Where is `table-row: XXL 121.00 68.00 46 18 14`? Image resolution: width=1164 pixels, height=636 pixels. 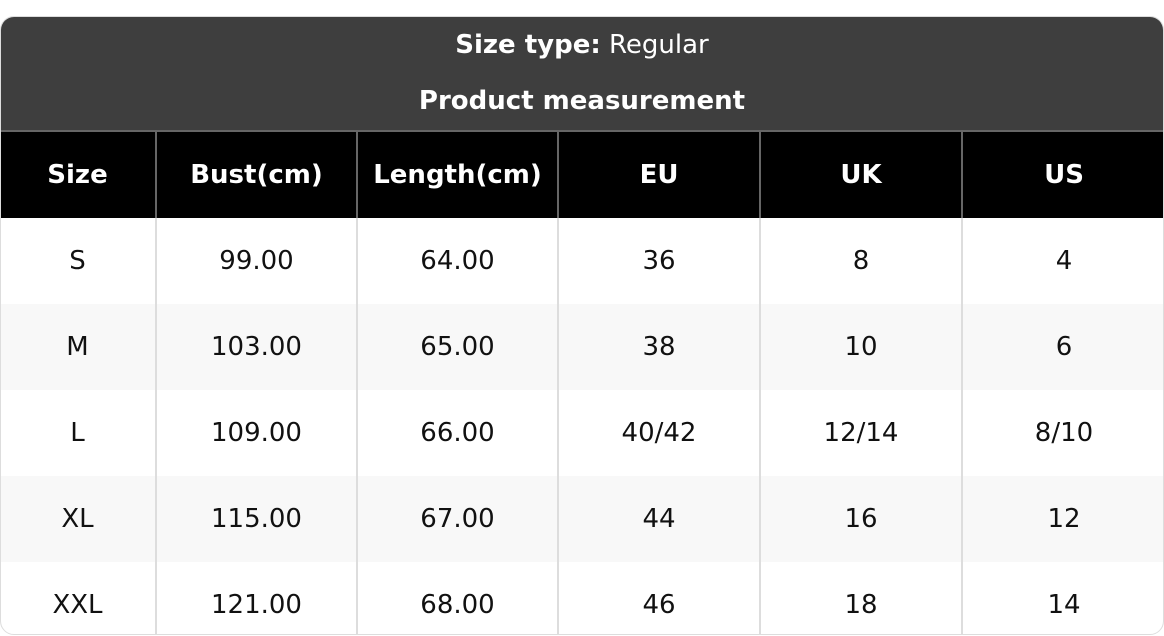 table-row: XXL 121.00 68.00 46 18 14 is located at coordinates (582, 598).